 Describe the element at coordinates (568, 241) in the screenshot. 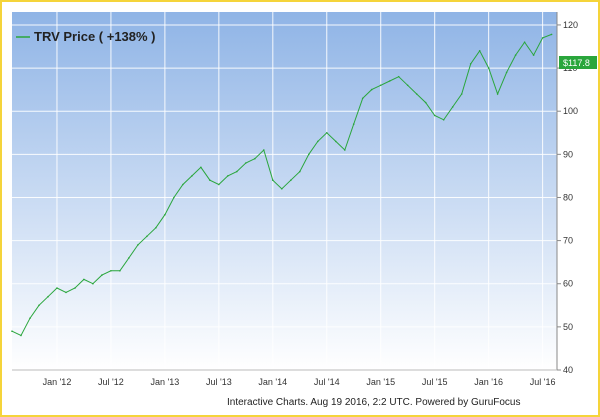

I see `y-tick-label: 70` at that location.